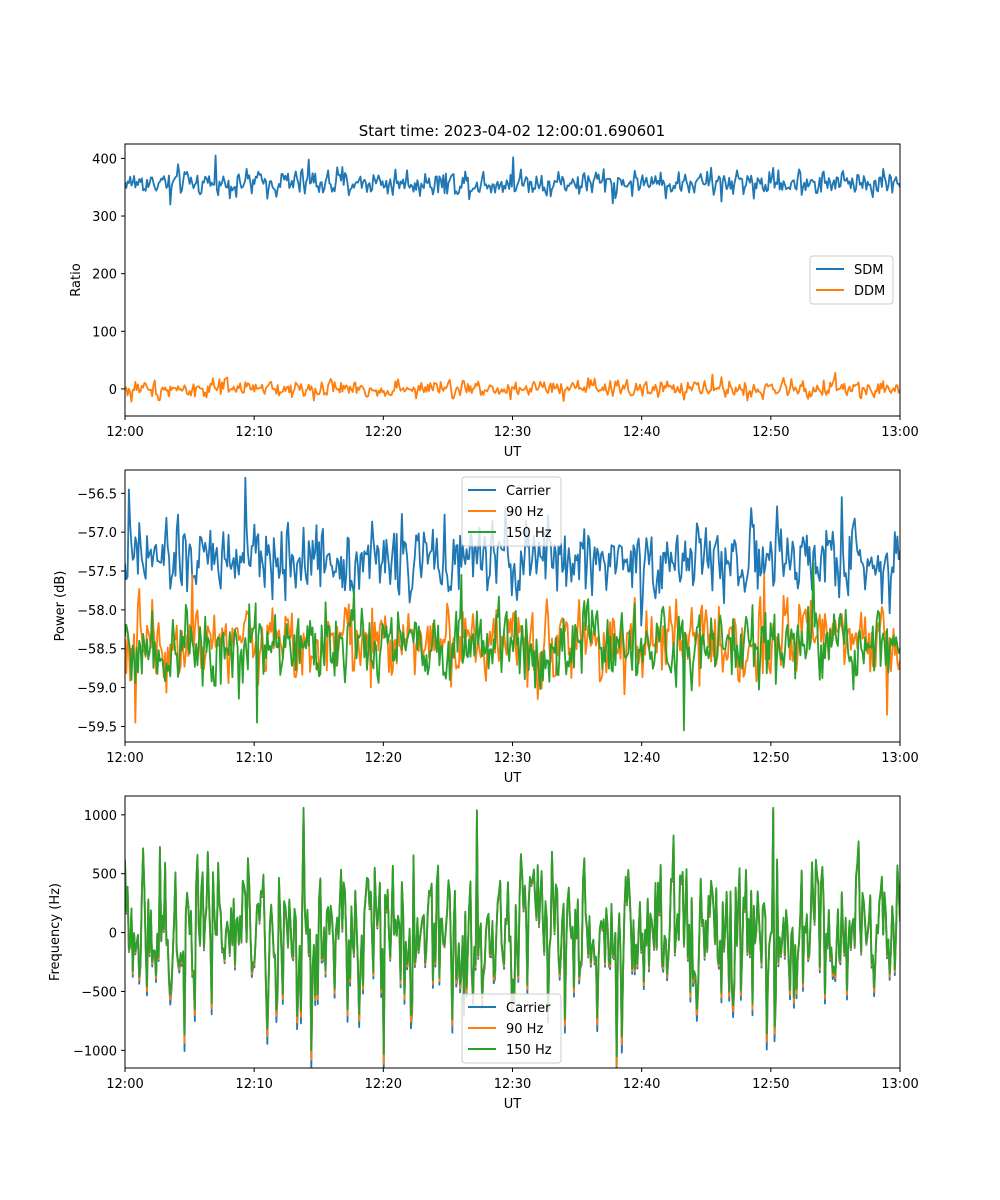 The image size is (1000, 1200). Describe the element at coordinates (60, 606) in the screenshot. I see `y-axis-label: Power (dB)` at that location.